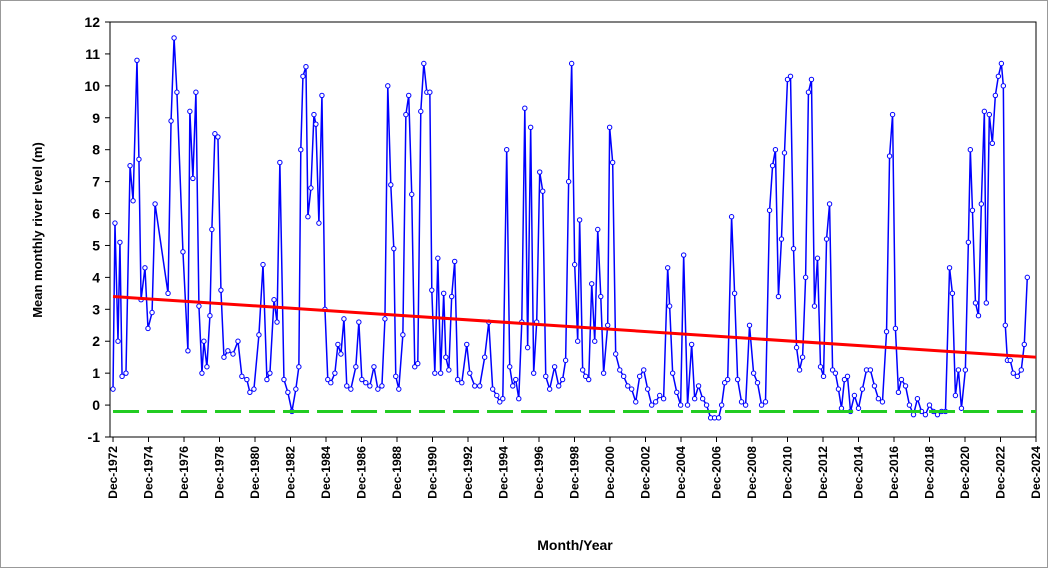 The height and width of the screenshot is (568, 1048). What do you see at coordinates (37, 230) in the screenshot?
I see `y-axis-title: Mean monthly river level (m)` at bounding box center [37, 230].